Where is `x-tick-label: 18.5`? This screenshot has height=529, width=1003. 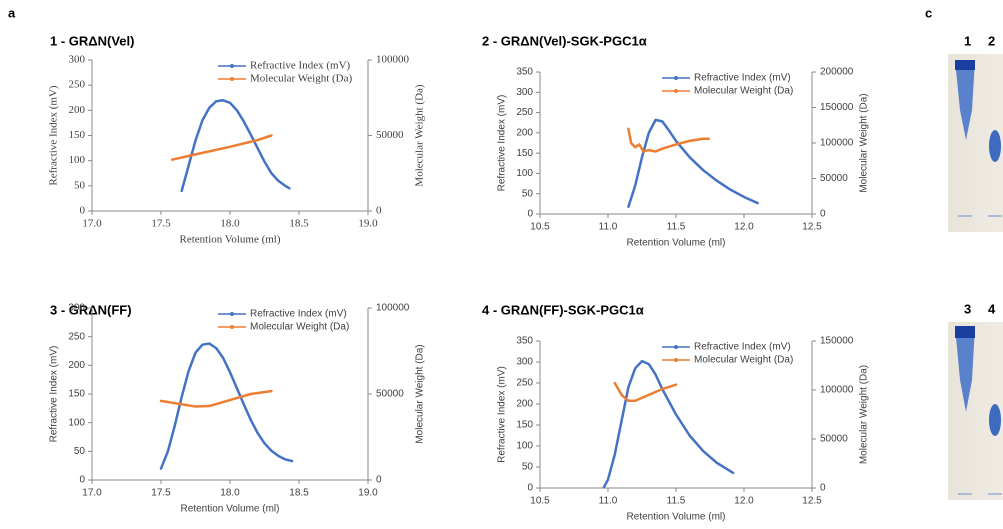 x-tick-label: 18.5 is located at coordinates (299, 493).